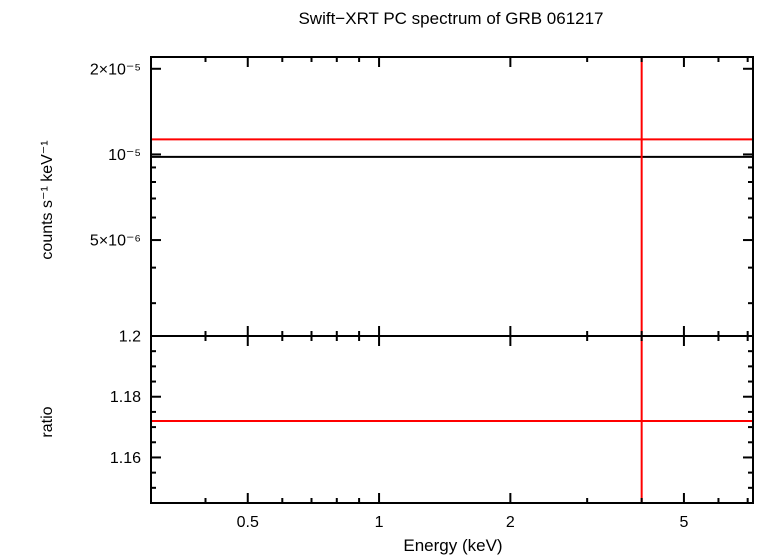 This screenshot has height=556, width=758. I want to click on bottom-ytick-label: 1.2, so click(130, 337).